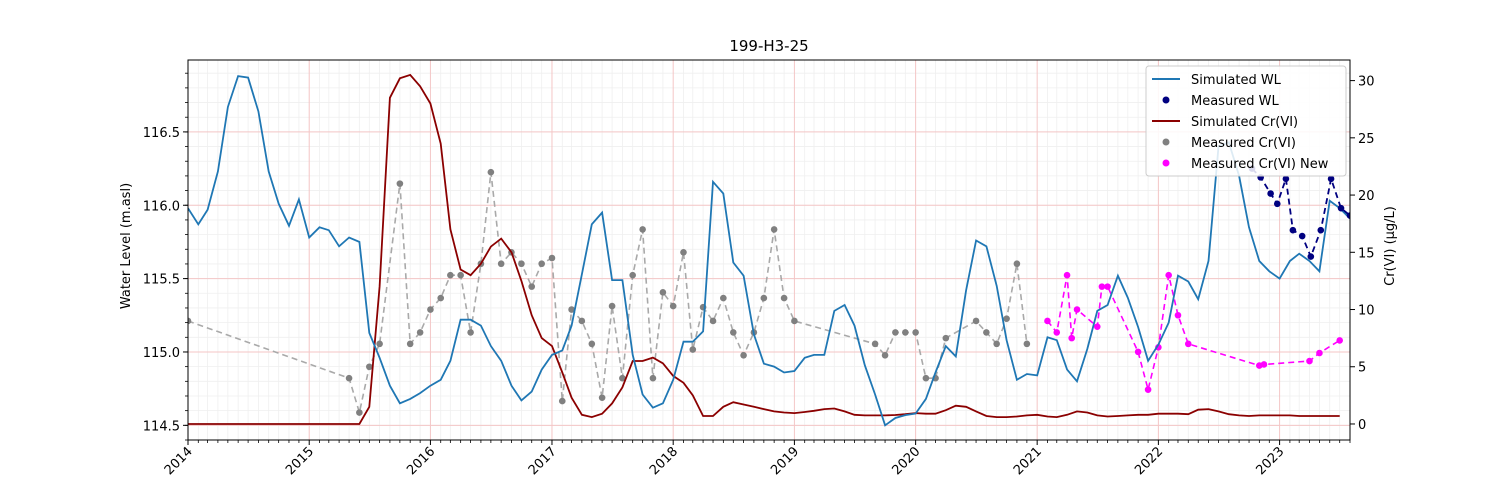 This screenshot has width=1500, height=500. What do you see at coordinates (161, 133) in the screenshot?
I see `y-left-tick-label: 116.5` at bounding box center [161, 133].